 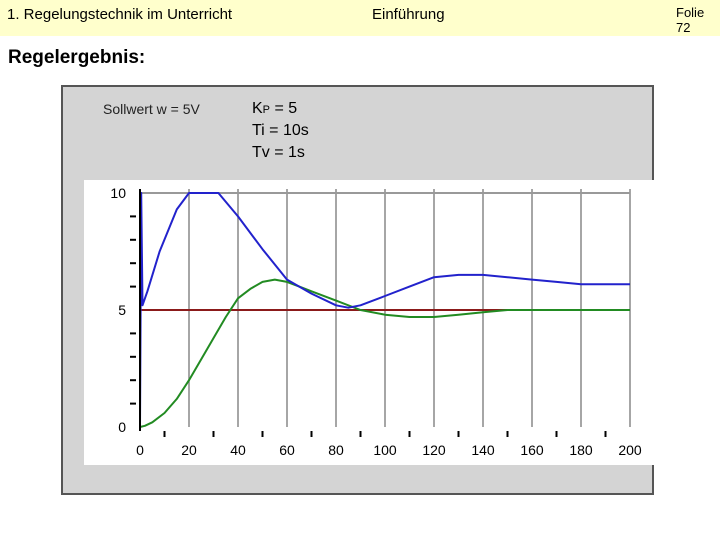 I want to click on y-tick-label-5: 5, so click(x=122, y=310).